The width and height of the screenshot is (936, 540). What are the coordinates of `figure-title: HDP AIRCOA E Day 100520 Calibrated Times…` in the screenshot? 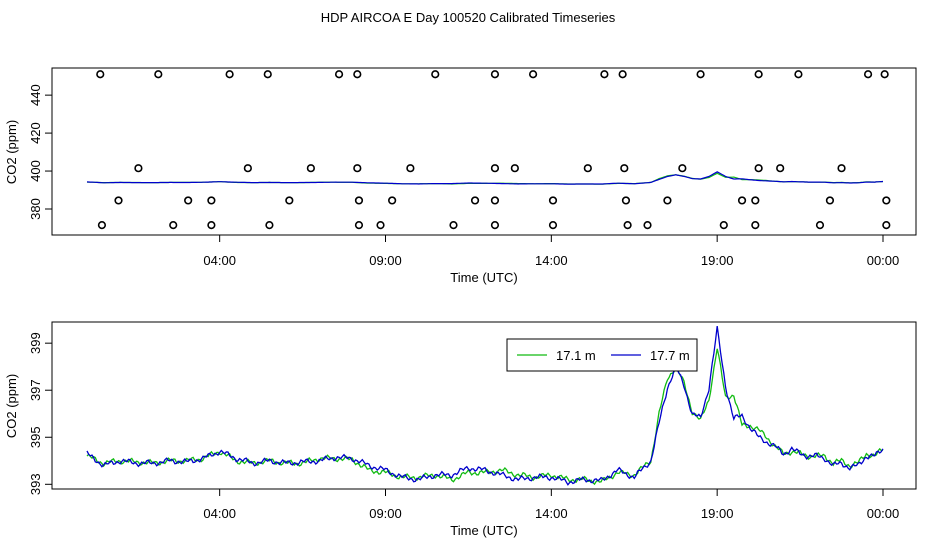 It's located at (468, 17).